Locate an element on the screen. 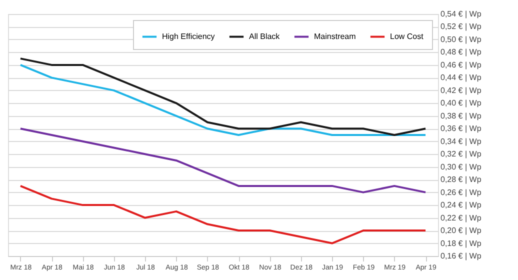  y-tick-label: 0,50 € | Wp is located at coordinates (461, 39).